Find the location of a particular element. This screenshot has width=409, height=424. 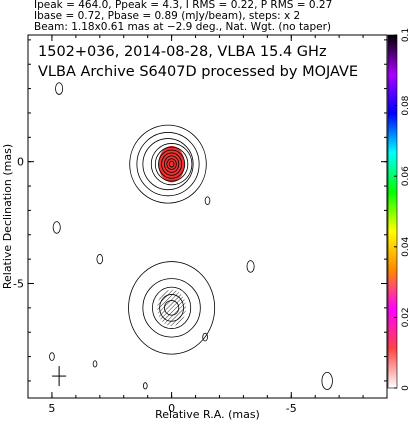

colorbar-tick-label: 0.1 is located at coordinates (405, 35).